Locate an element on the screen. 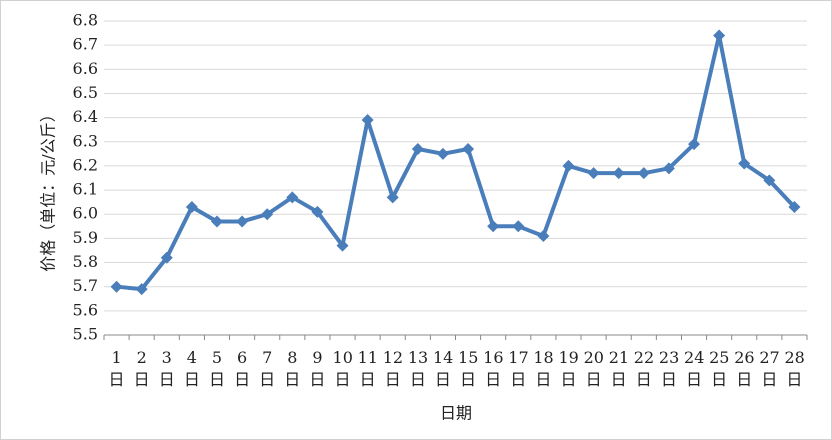 This screenshot has width=832, height=440. x-tick-label: 6日 is located at coordinates (242, 368).